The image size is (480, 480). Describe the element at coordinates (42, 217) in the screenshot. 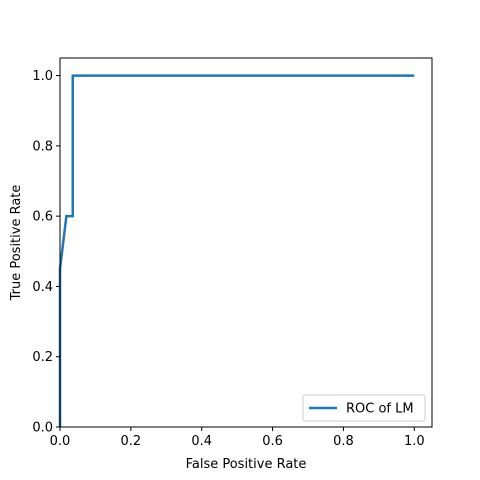

I see `y-tick-label: 0.6` at that location.